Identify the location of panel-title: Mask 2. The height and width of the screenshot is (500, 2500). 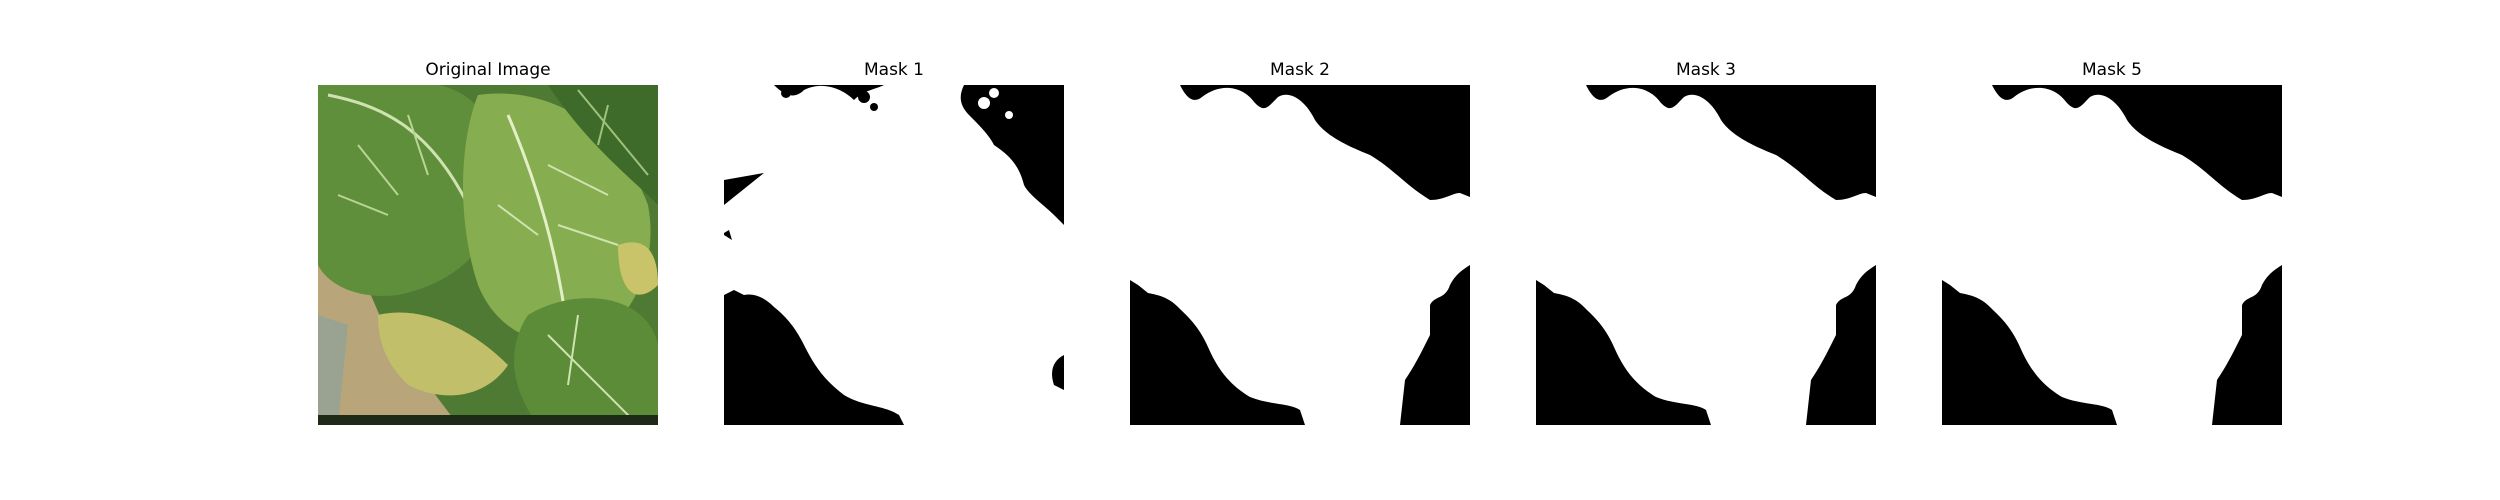
(1299, 70).